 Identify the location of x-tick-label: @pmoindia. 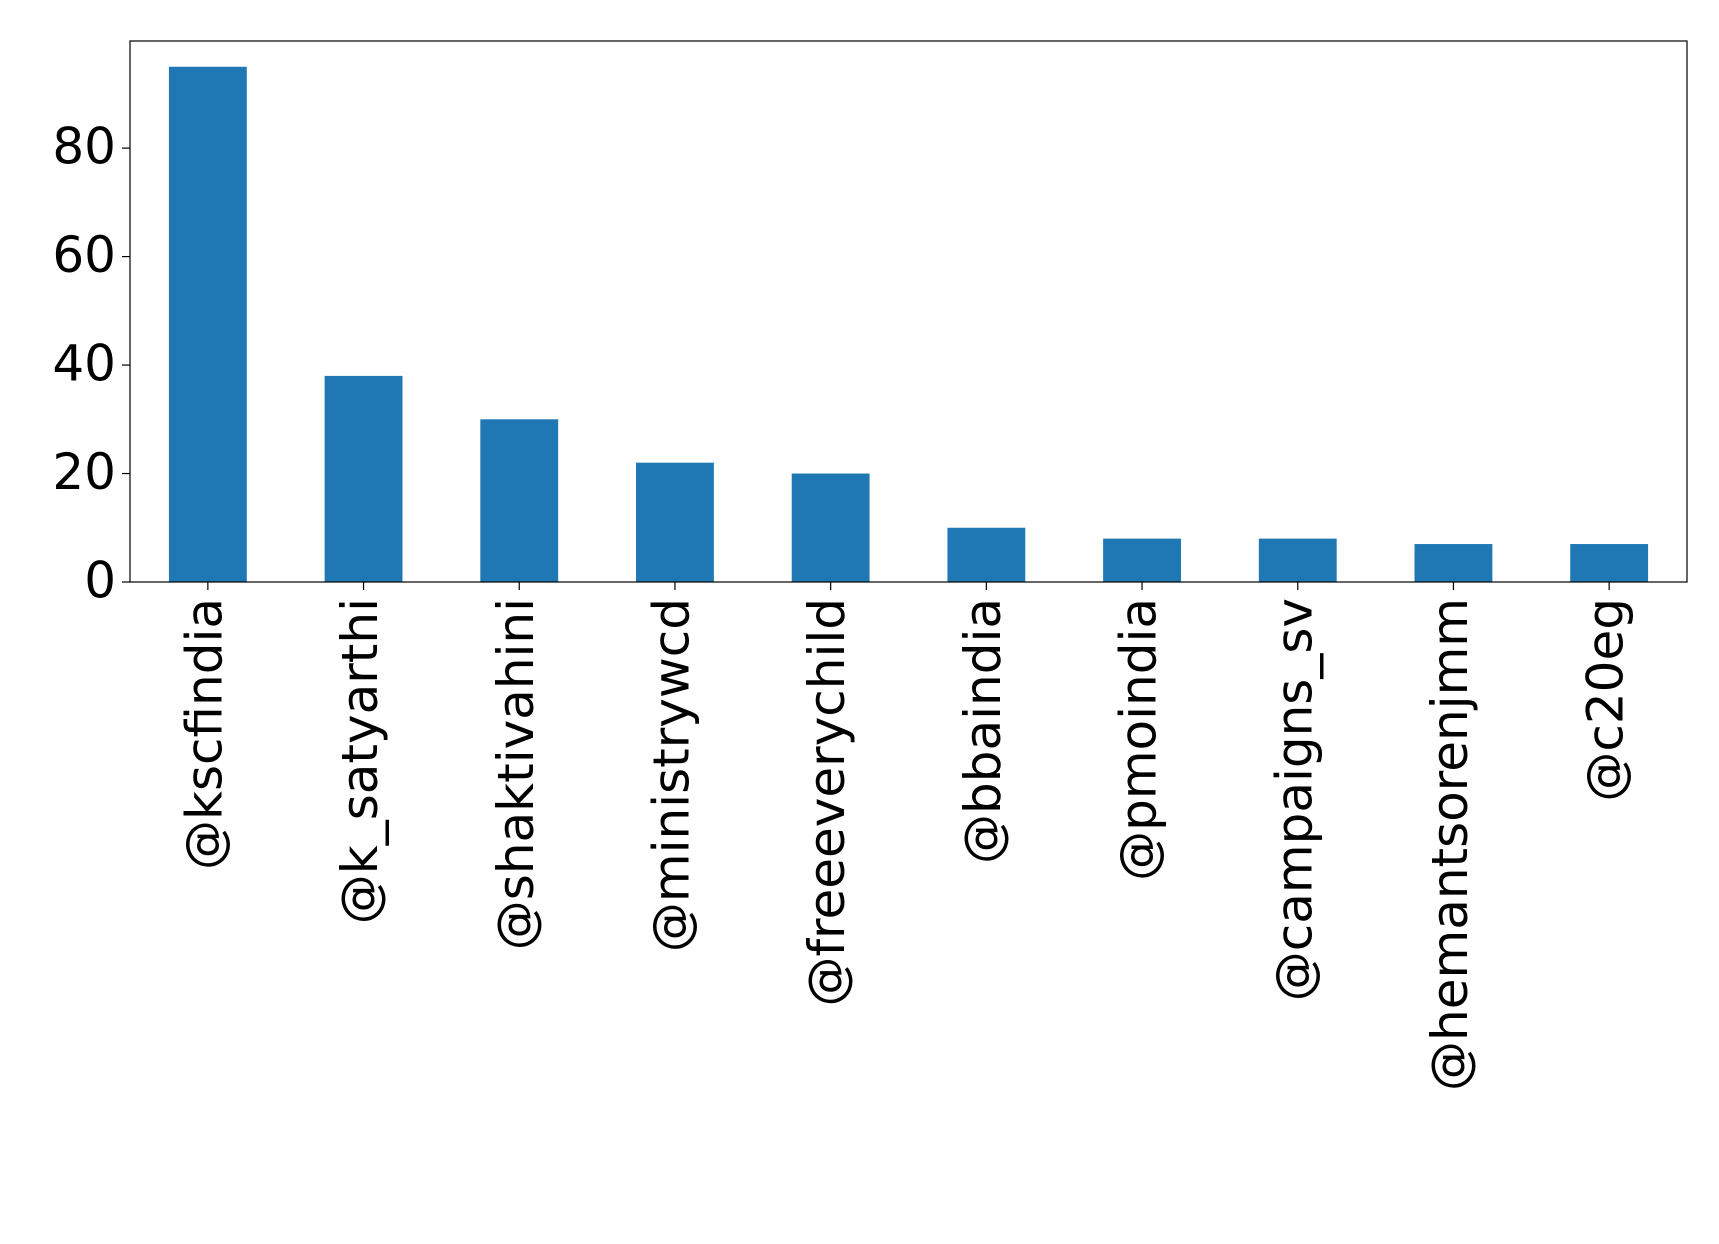
(1139, 739).